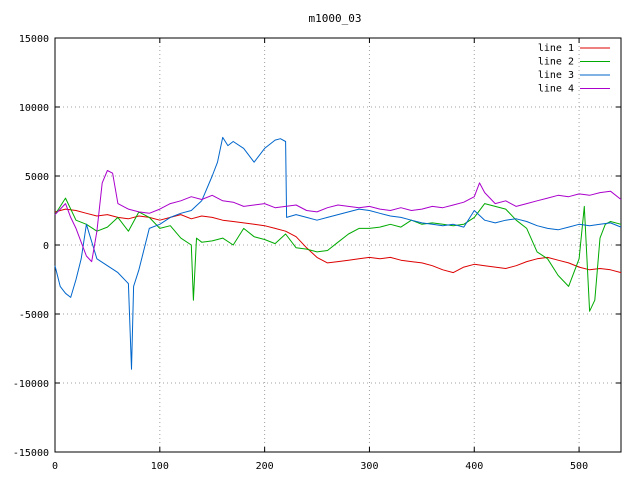 Image resolution: width=640 pixels, height=480 pixels. I want to click on chart-title: m1000_03, so click(335, 18).